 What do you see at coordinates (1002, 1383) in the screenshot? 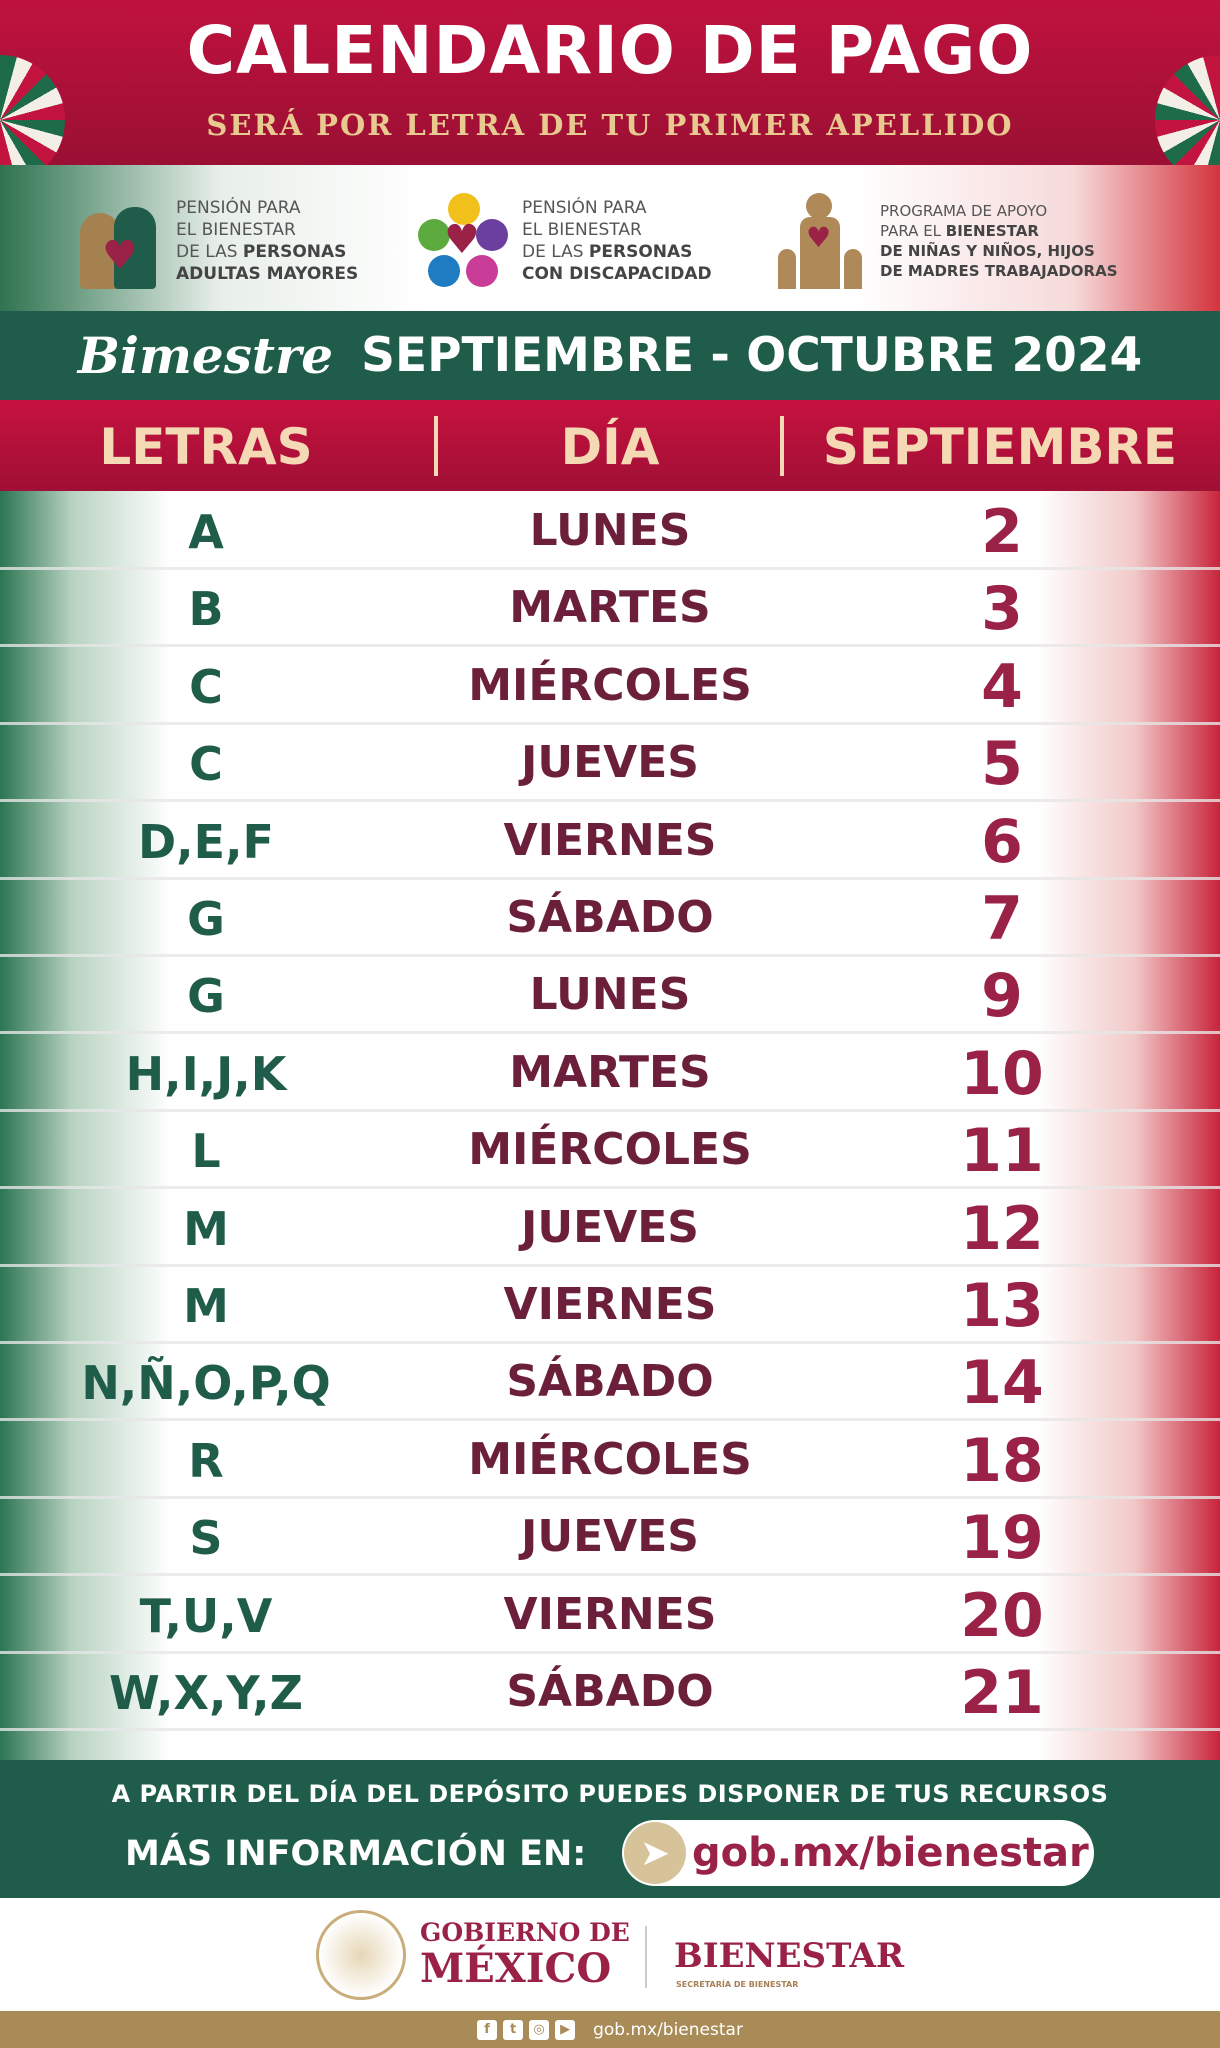
I see `row-date: 14` at bounding box center [1002, 1383].